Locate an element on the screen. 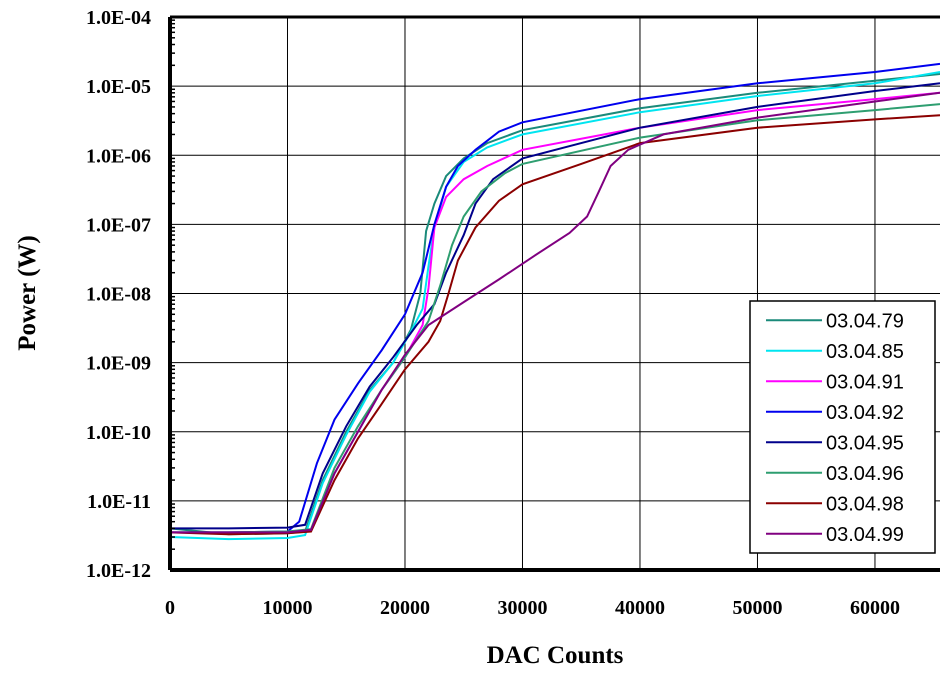 The image size is (940, 677). legend-label: 03.04.98 is located at coordinates (865, 504).